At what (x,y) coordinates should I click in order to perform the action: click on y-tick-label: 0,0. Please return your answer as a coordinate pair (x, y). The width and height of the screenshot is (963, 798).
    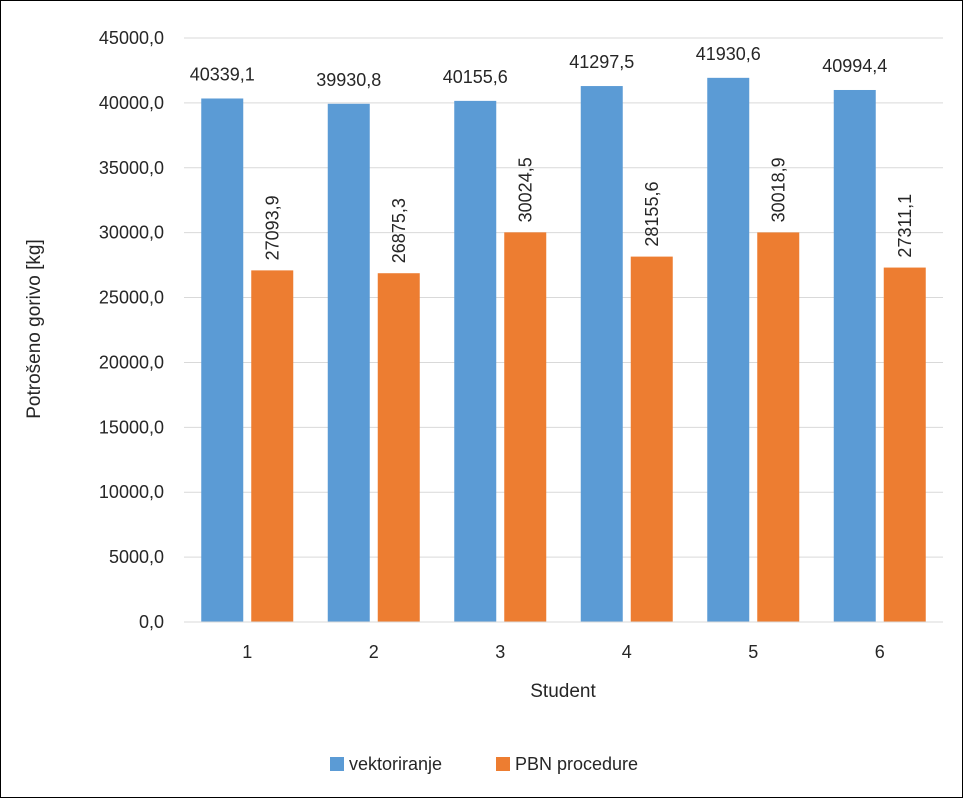
    Looking at the image, I should click on (151, 622).